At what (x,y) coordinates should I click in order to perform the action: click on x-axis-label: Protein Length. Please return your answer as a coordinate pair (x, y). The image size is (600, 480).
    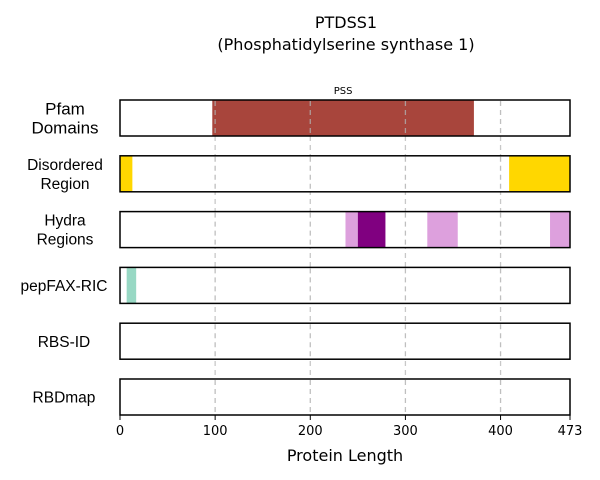
    Looking at the image, I should click on (345, 455).